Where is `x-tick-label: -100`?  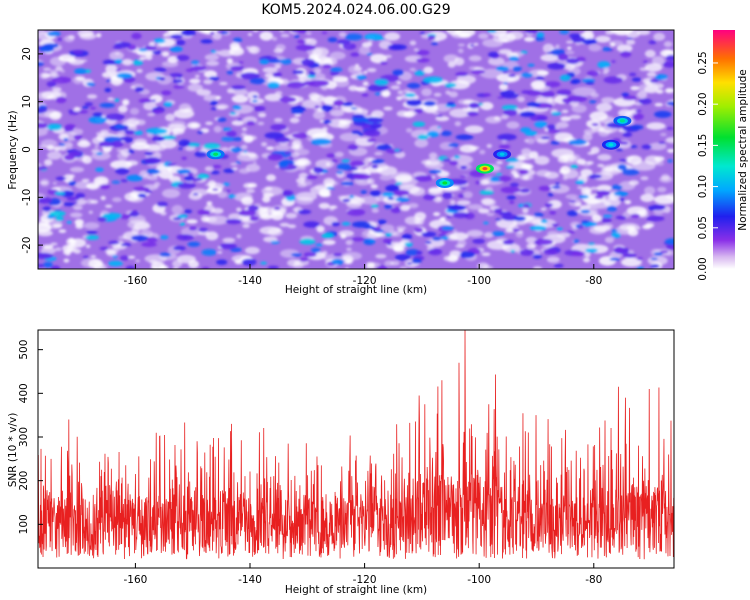
x-tick-label: -100 is located at coordinates (479, 281).